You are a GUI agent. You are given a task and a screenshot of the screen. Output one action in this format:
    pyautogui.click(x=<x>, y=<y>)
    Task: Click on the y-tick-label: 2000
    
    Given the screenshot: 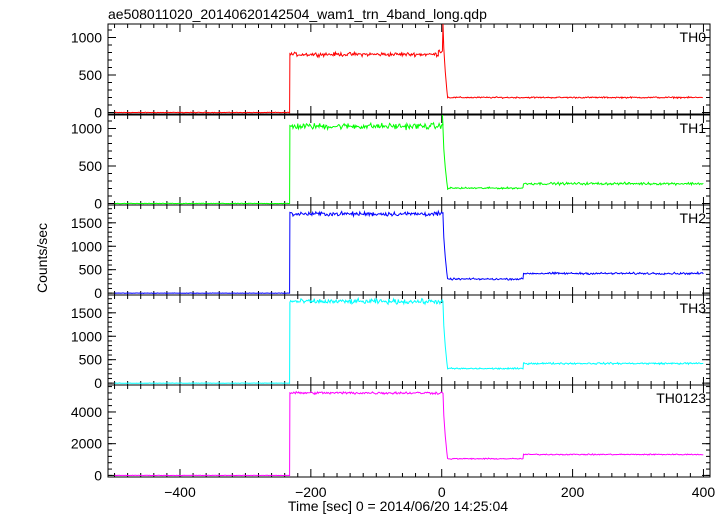 What is the action you would take?
    pyautogui.click(x=86, y=444)
    